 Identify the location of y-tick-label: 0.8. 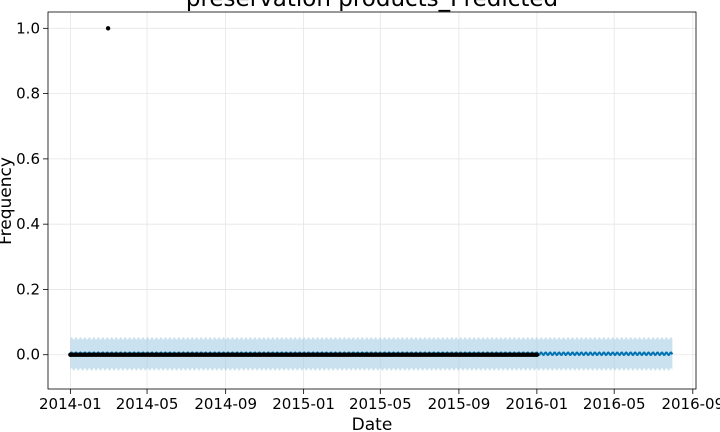
(28, 94).